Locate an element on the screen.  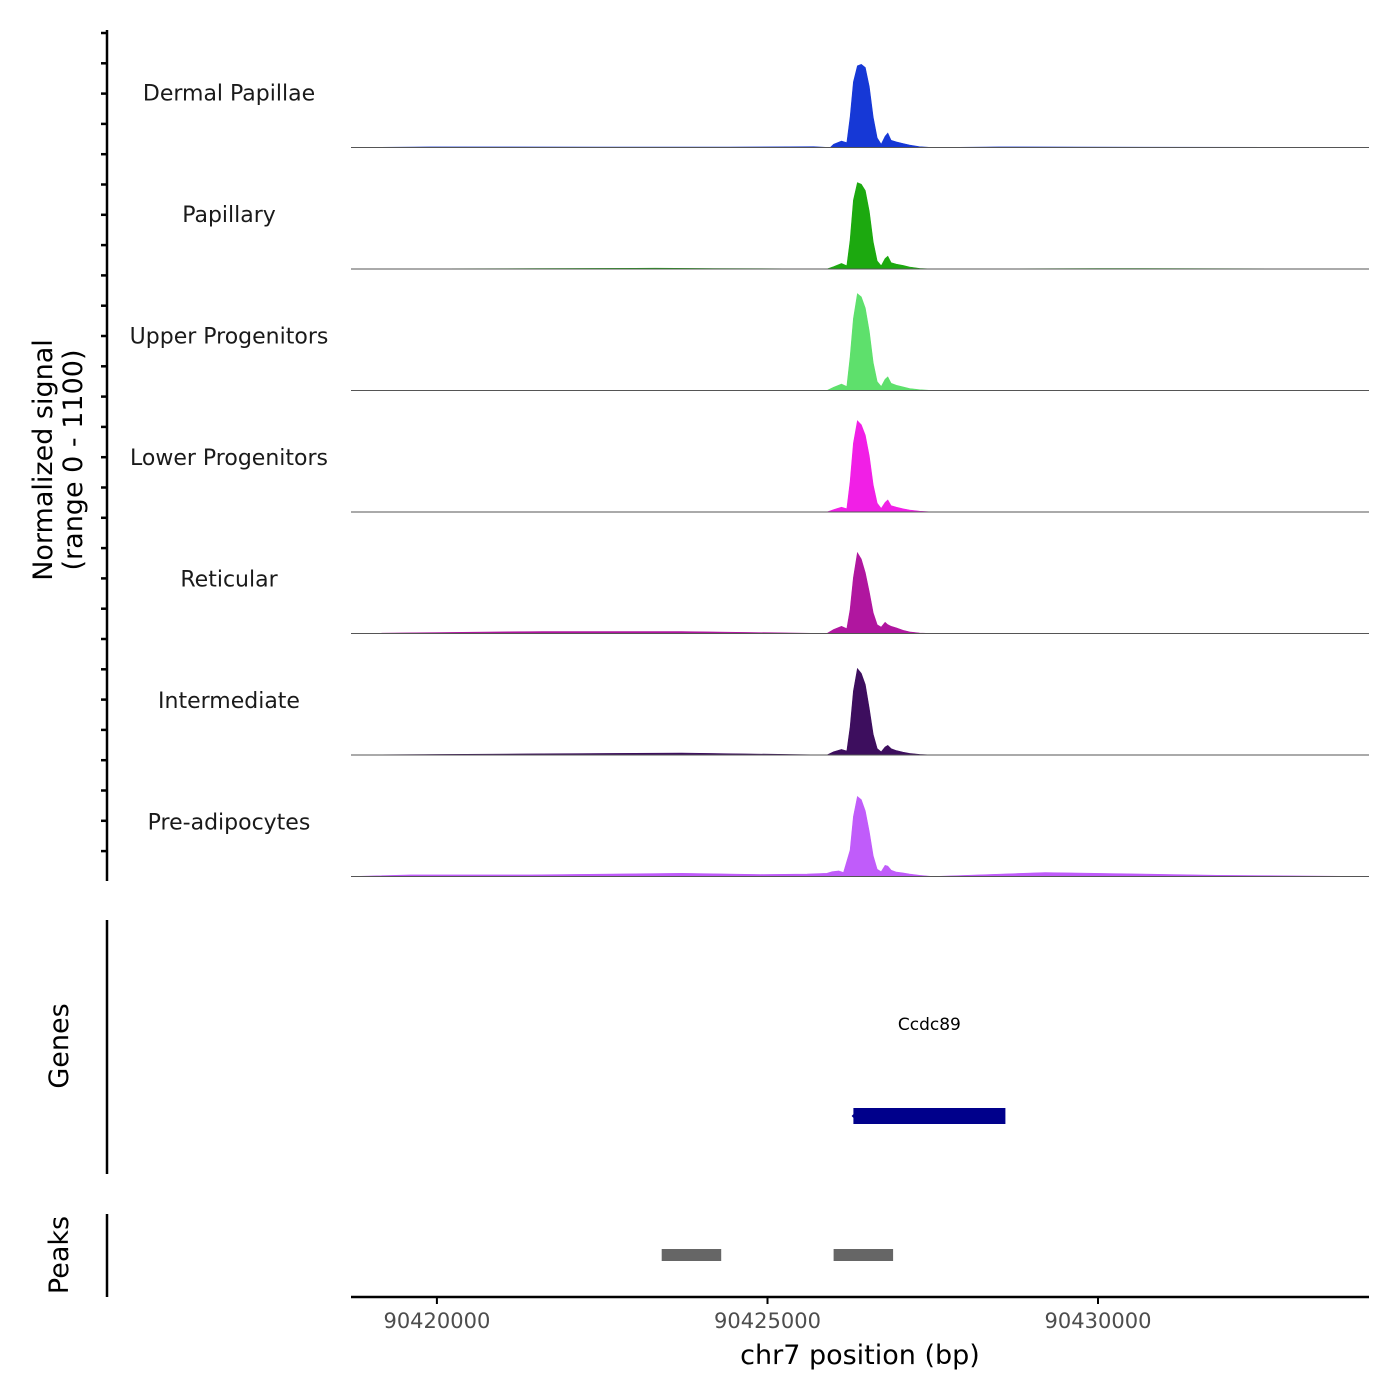
peaks-axis-title: Peaks is located at coordinates (59, 1255).